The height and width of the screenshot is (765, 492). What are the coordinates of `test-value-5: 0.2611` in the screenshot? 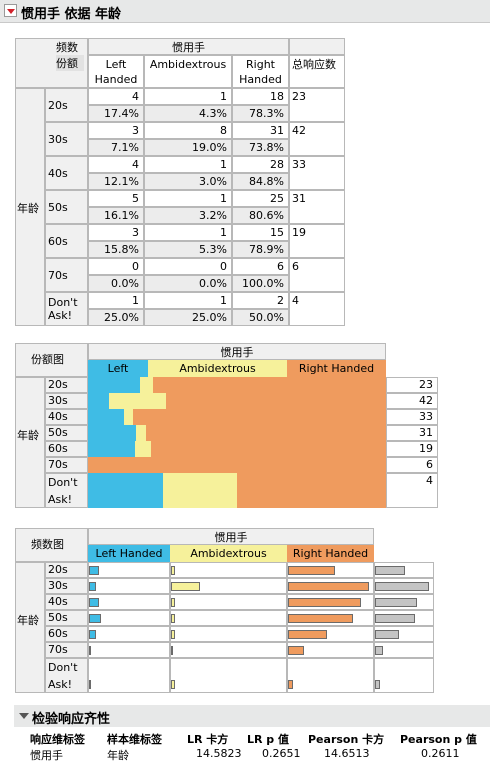 It's located at (440, 753).